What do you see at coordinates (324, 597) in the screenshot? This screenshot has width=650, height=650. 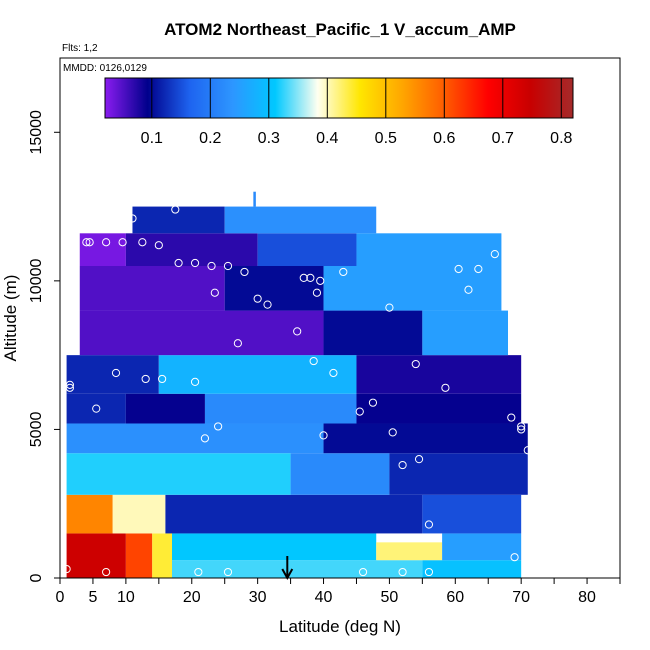 I see `x-tick-label: 40` at bounding box center [324, 597].